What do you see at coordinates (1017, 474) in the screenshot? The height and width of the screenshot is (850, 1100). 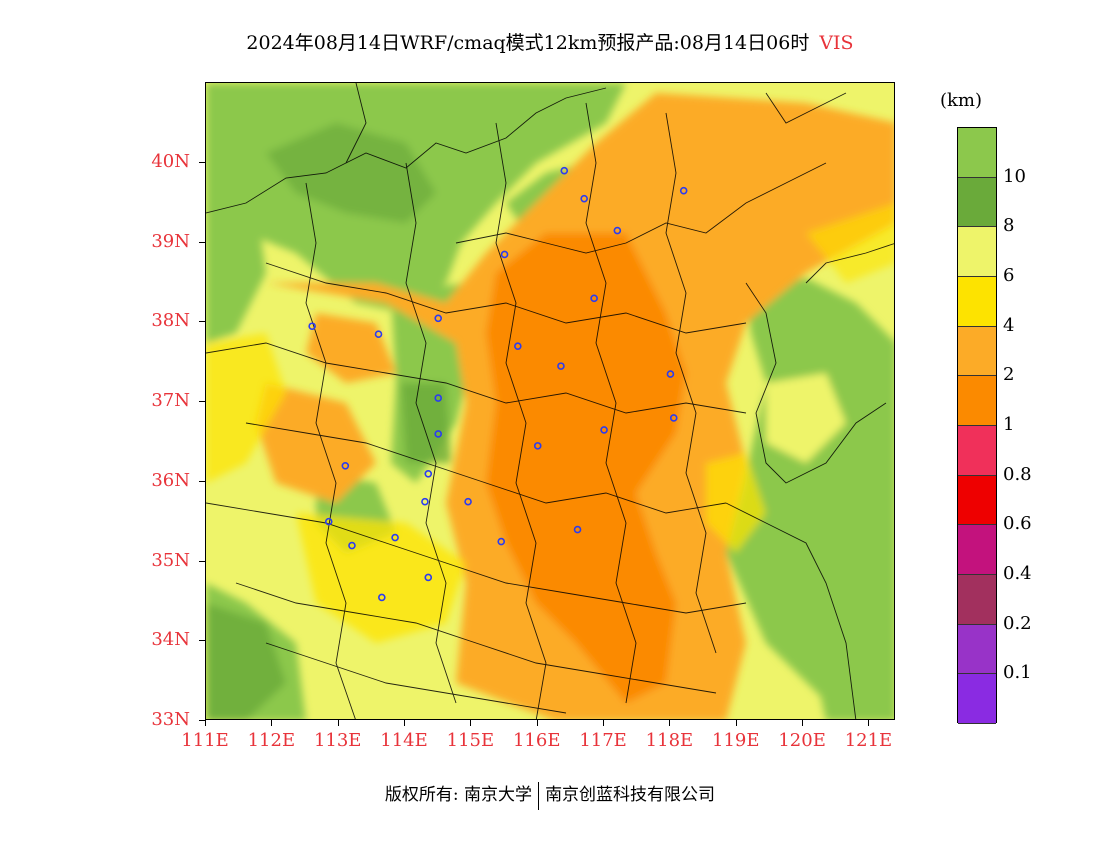 I see `legend-label: 0.8` at bounding box center [1017, 474].